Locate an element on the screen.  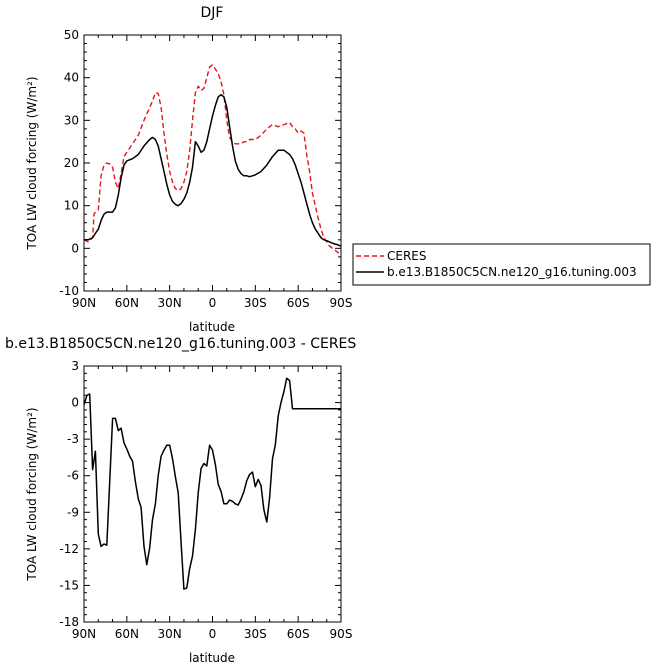
y-tick-label: -12 is located at coordinates (69, 549).